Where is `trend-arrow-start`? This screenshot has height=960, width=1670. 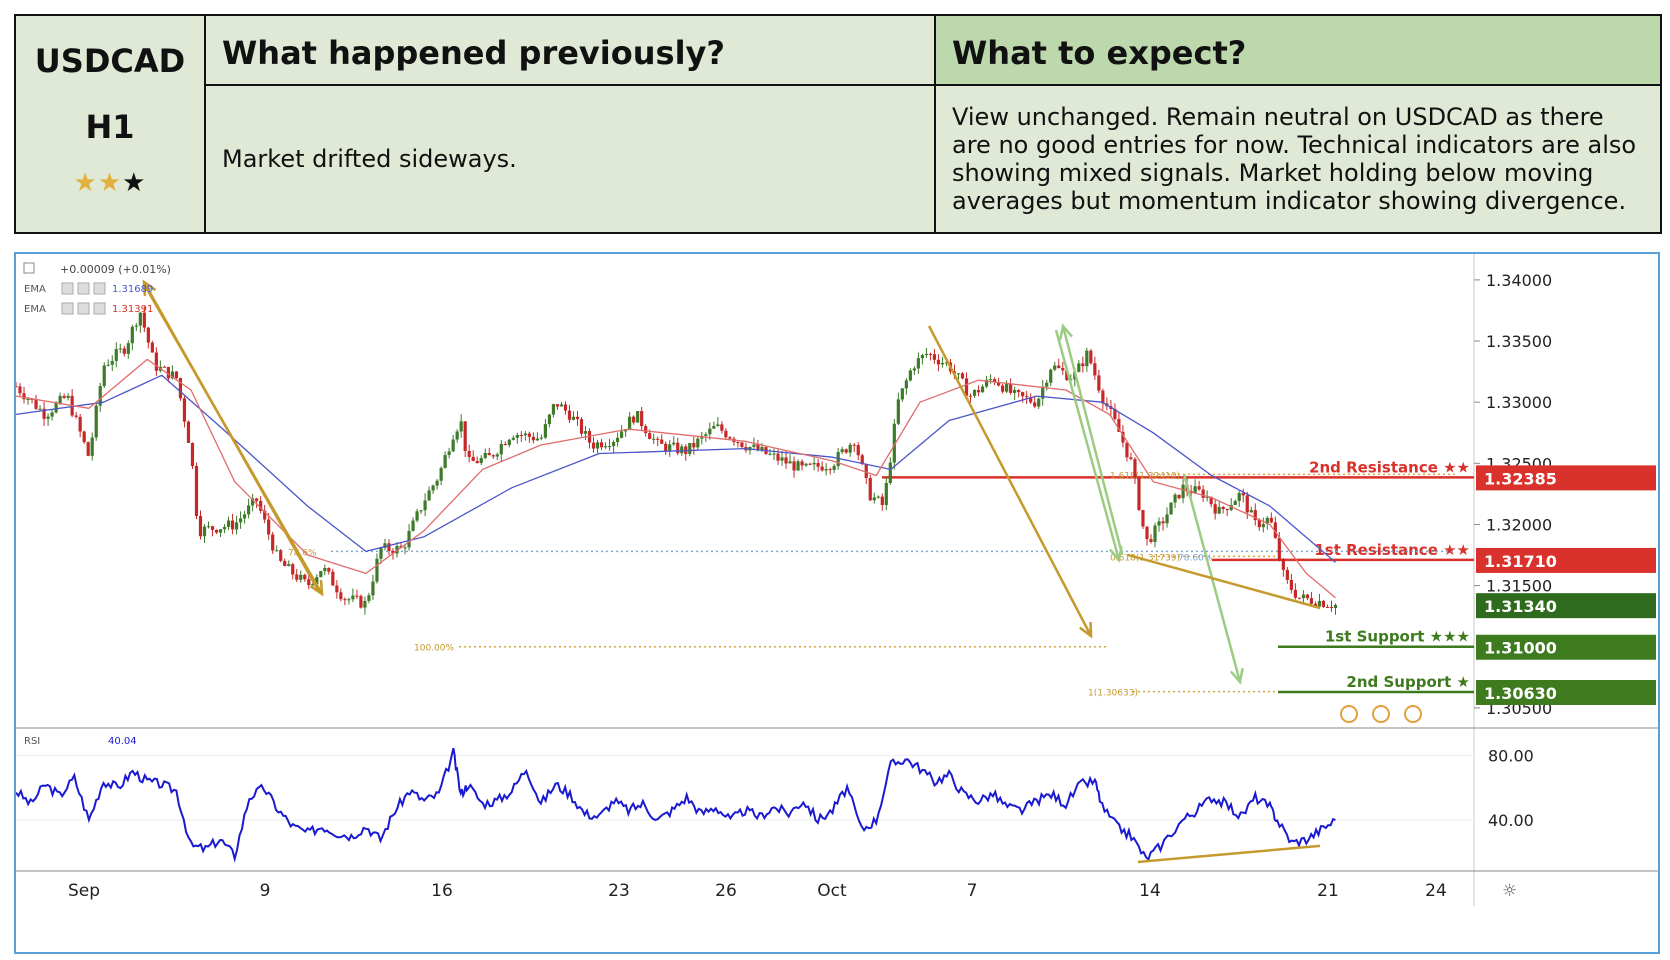 trend-arrow-start is located at coordinates (231, 436).